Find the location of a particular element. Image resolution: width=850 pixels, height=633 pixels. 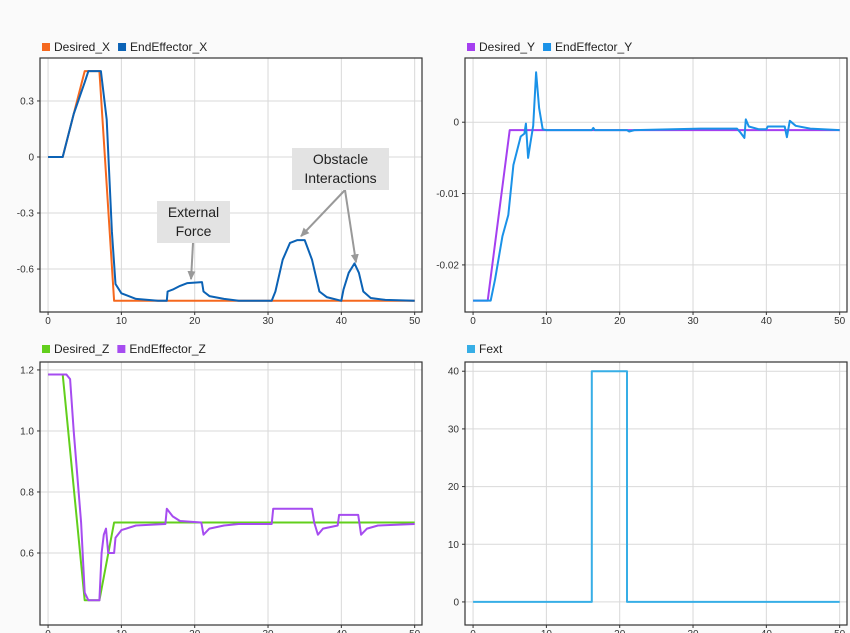

y-tick-label: -0.3 is located at coordinates (26, 214).